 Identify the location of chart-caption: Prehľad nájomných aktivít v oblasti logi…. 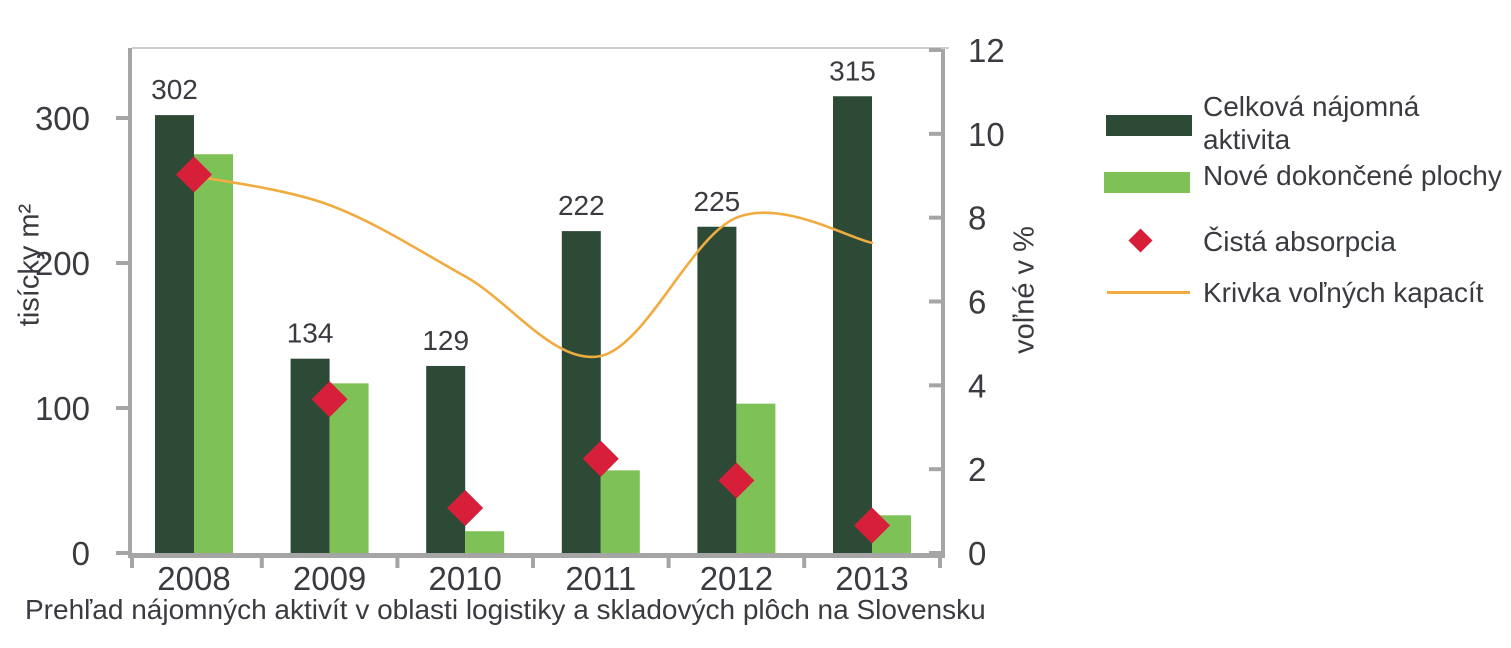
(505, 609).